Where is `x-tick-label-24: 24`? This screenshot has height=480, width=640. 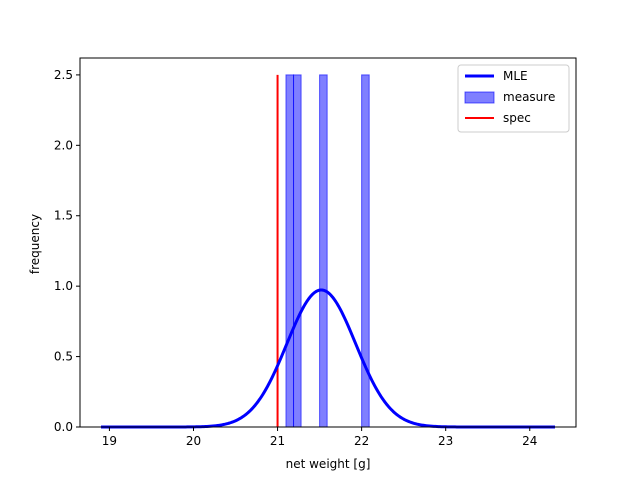 x-tick-label-24: 24 is located at coordinates (529, 441).